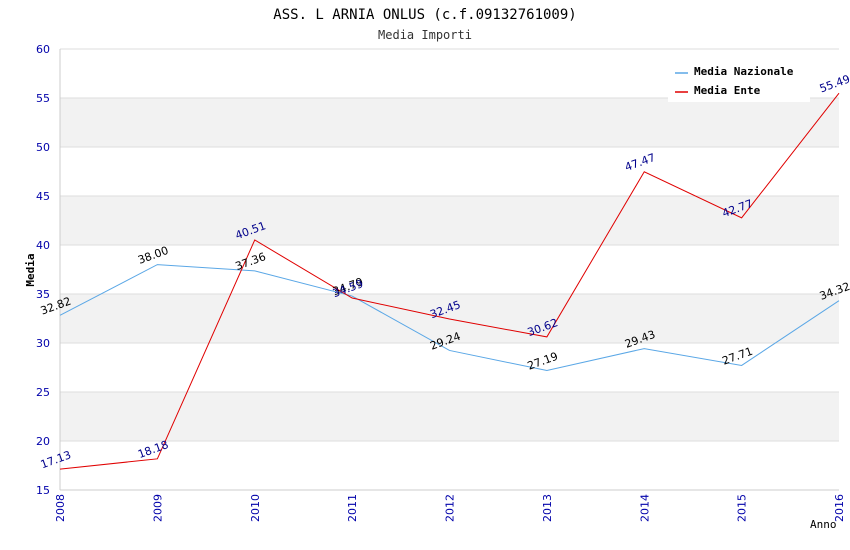 The width and height of the screenshot is (850, 550). Describe the element at coordinates (43, 49) in the screenshot. I see `y-tick-label: 60` at that location.